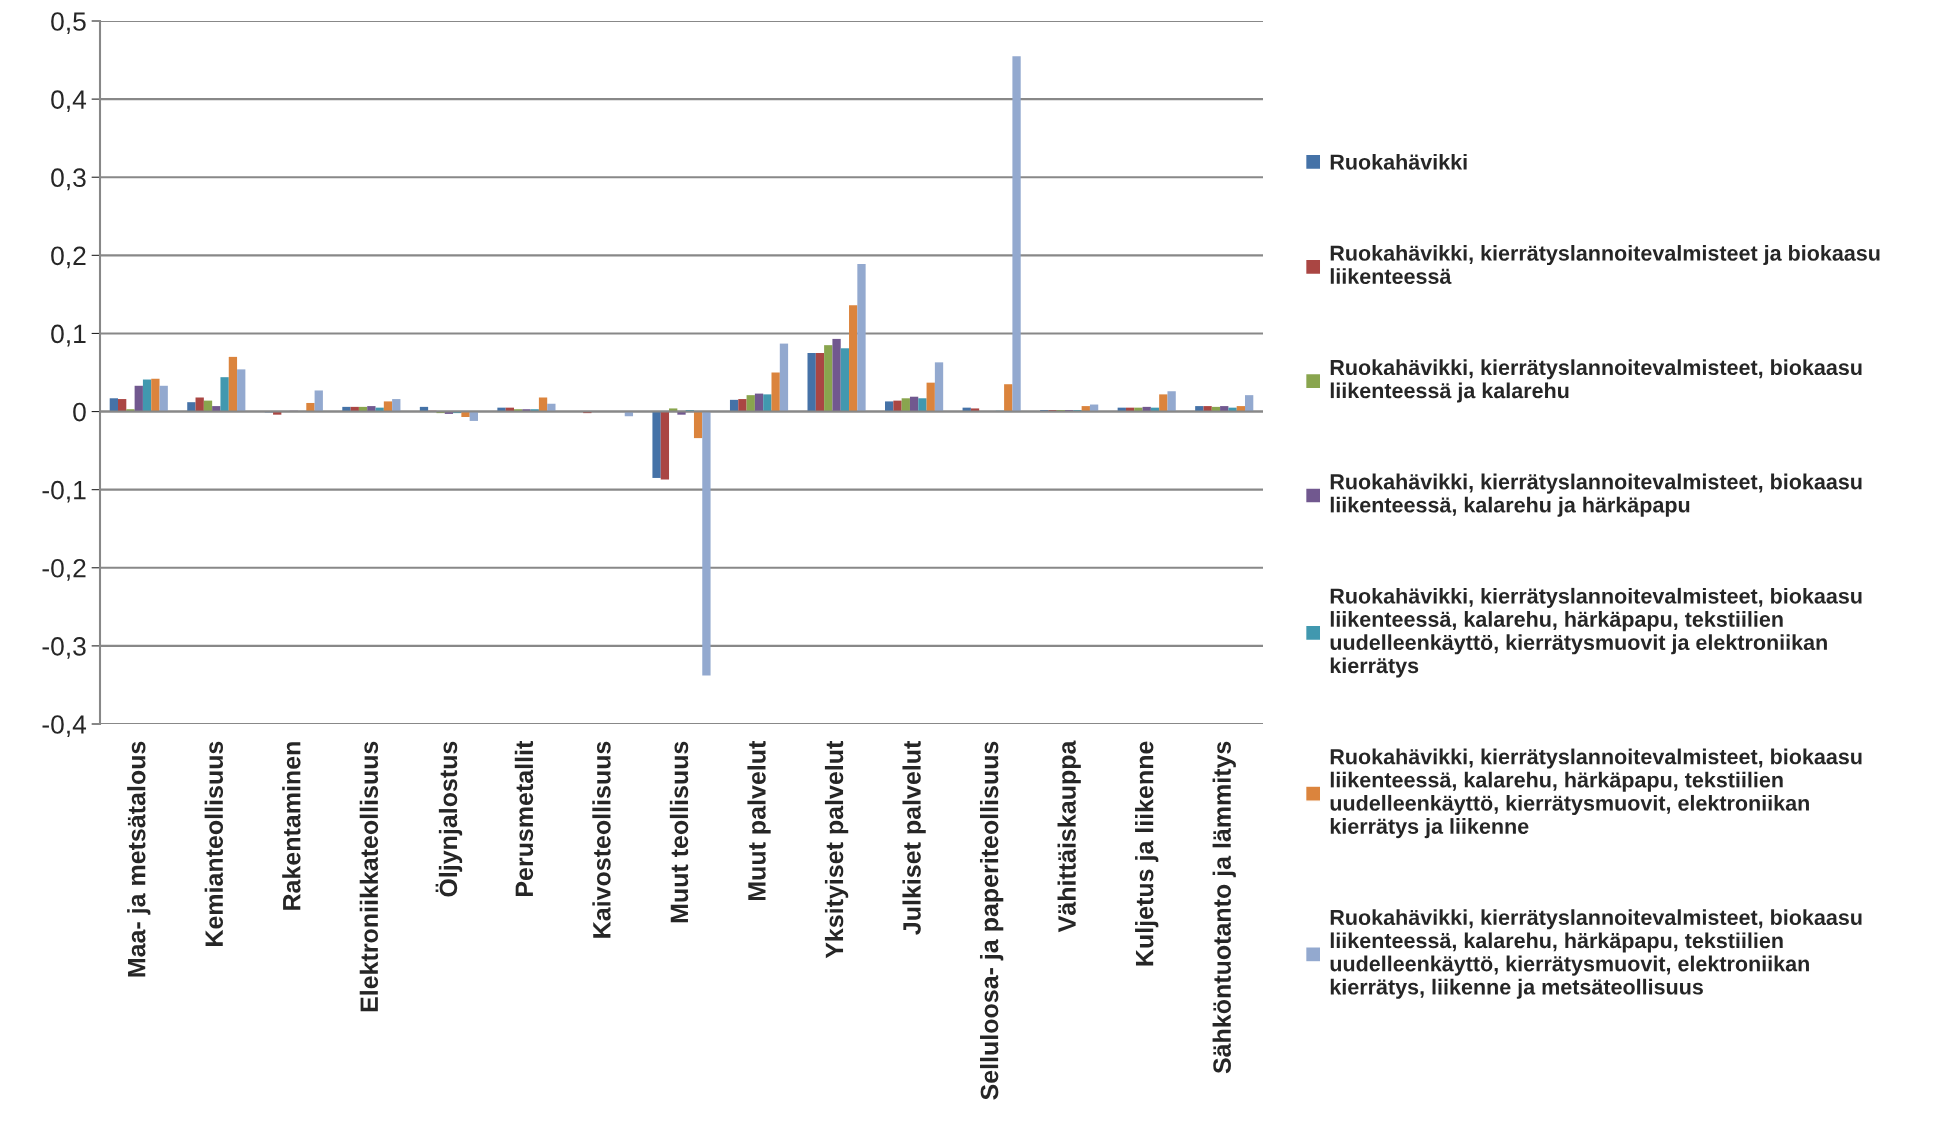  I want to click on legend-label: Ruokahävikki, kierrätyslannoitevalmisteet, biokaasu liikenteessä, kalarehu ja härkäpapu, so click(1596, 495).